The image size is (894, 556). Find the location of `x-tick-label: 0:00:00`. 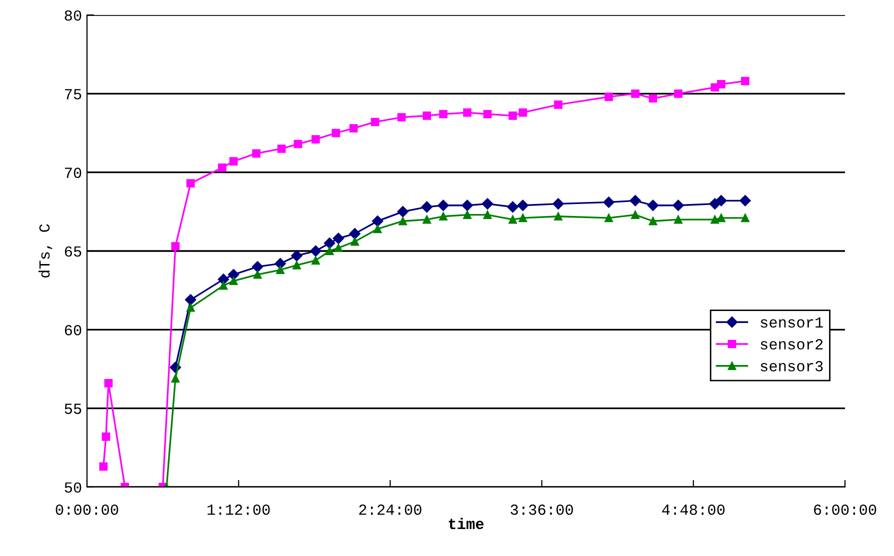

x-tick-label: 0:00:00 is located at coordinates (87, 509).